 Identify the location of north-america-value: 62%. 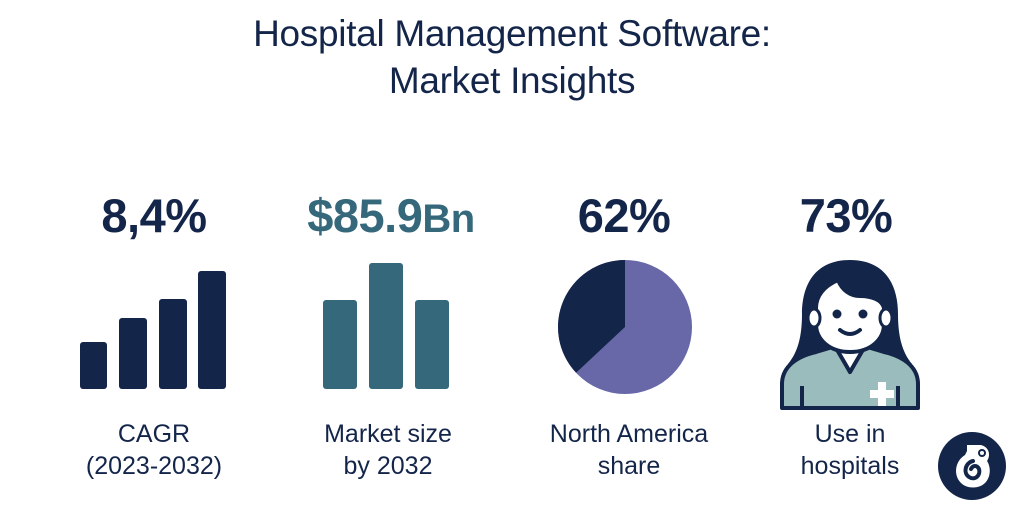
(624, 215).